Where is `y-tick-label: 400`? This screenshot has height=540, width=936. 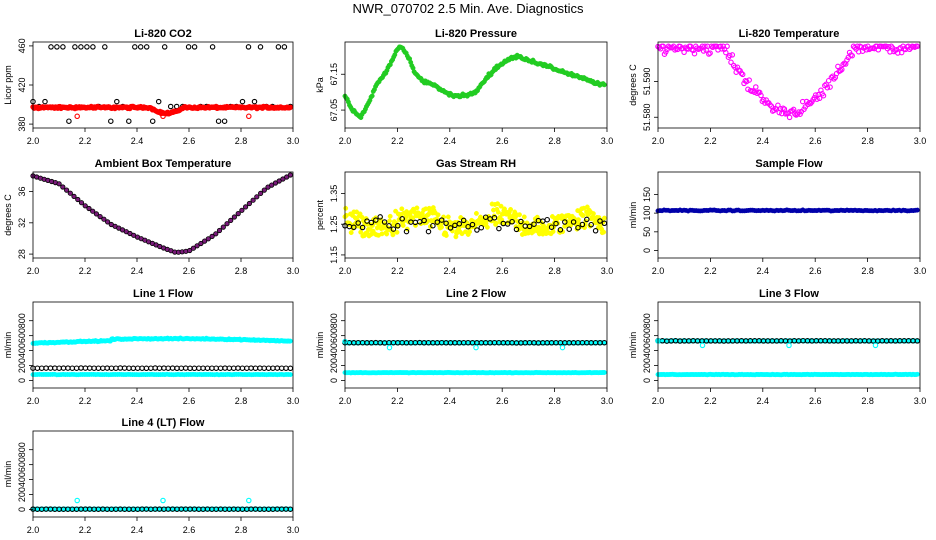 y-tick-label: 400 is located at coordinates (22, 350).